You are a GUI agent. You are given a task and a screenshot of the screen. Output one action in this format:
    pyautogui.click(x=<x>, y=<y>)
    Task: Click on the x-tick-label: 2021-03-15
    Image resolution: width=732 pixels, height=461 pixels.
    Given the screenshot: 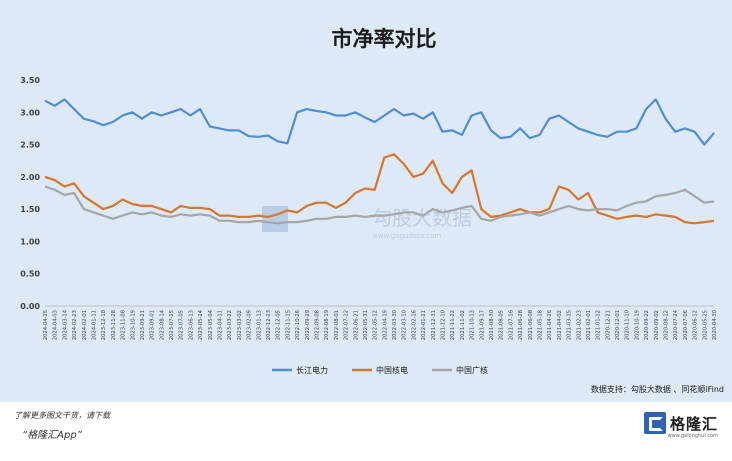 What is the action you would take?
    pyautogui.click(x=570, y=325)
    